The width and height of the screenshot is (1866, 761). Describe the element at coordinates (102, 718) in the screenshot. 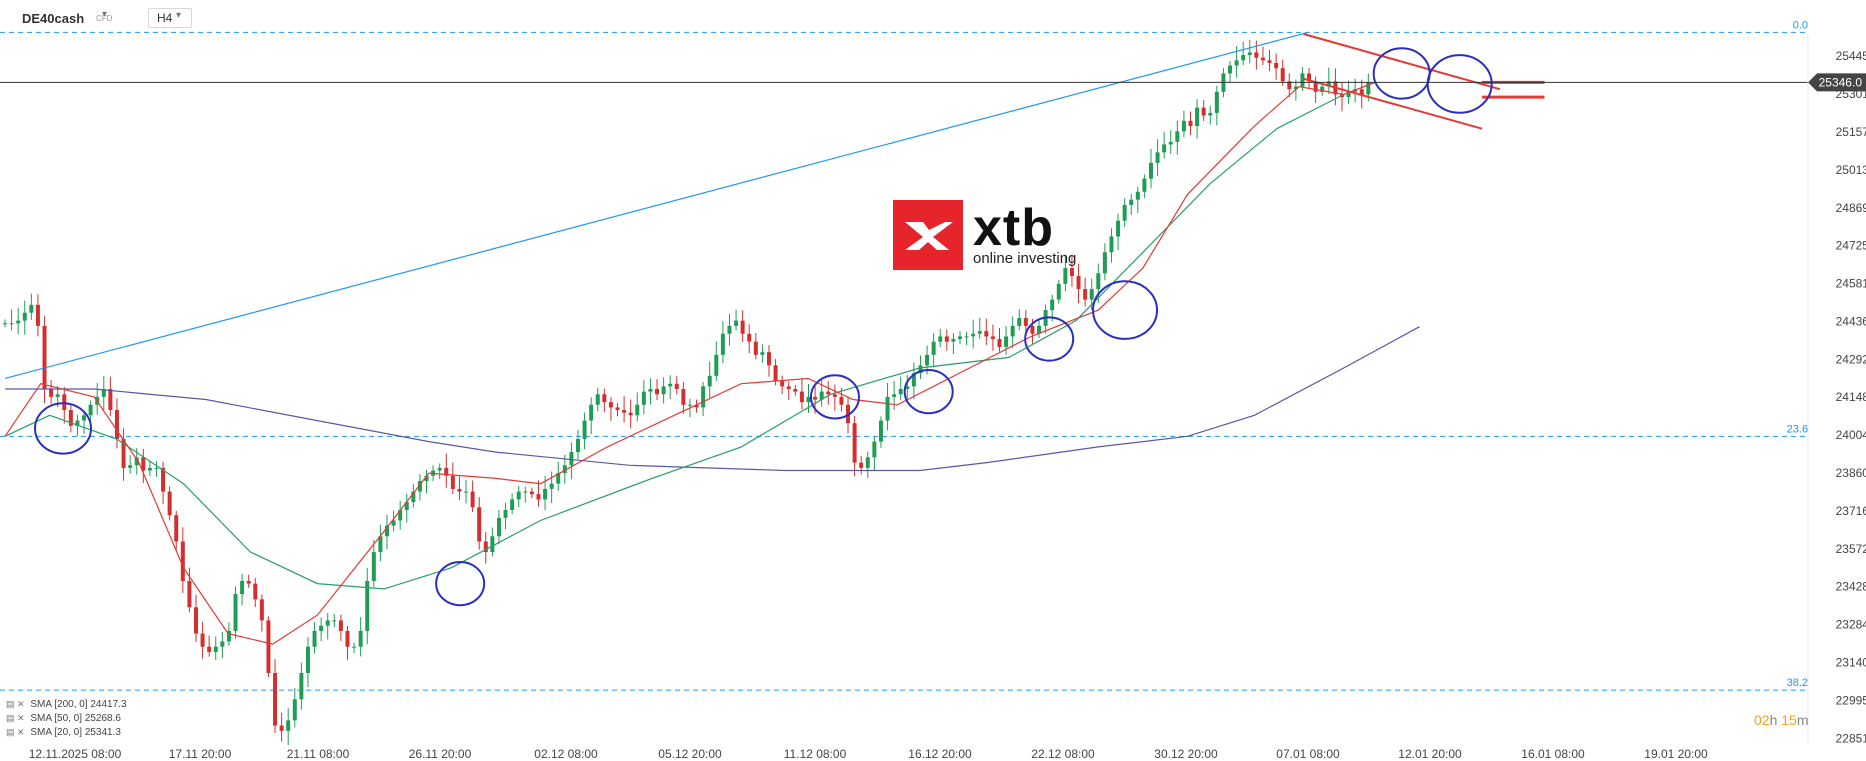

I see `legend-value: 25268.6` at that location.